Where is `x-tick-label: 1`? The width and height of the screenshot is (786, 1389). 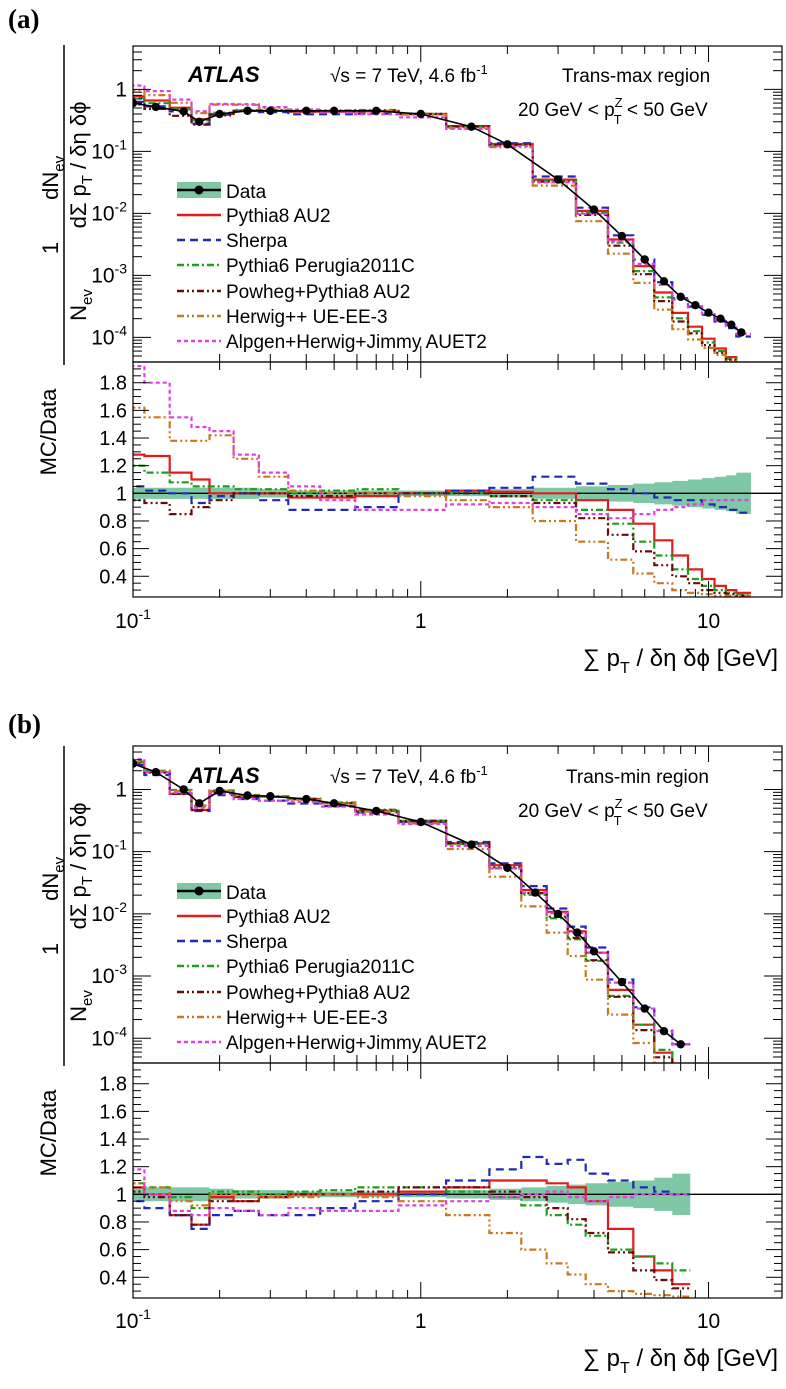 x-tick-label: 1 is located at coordinates (421, 1321).